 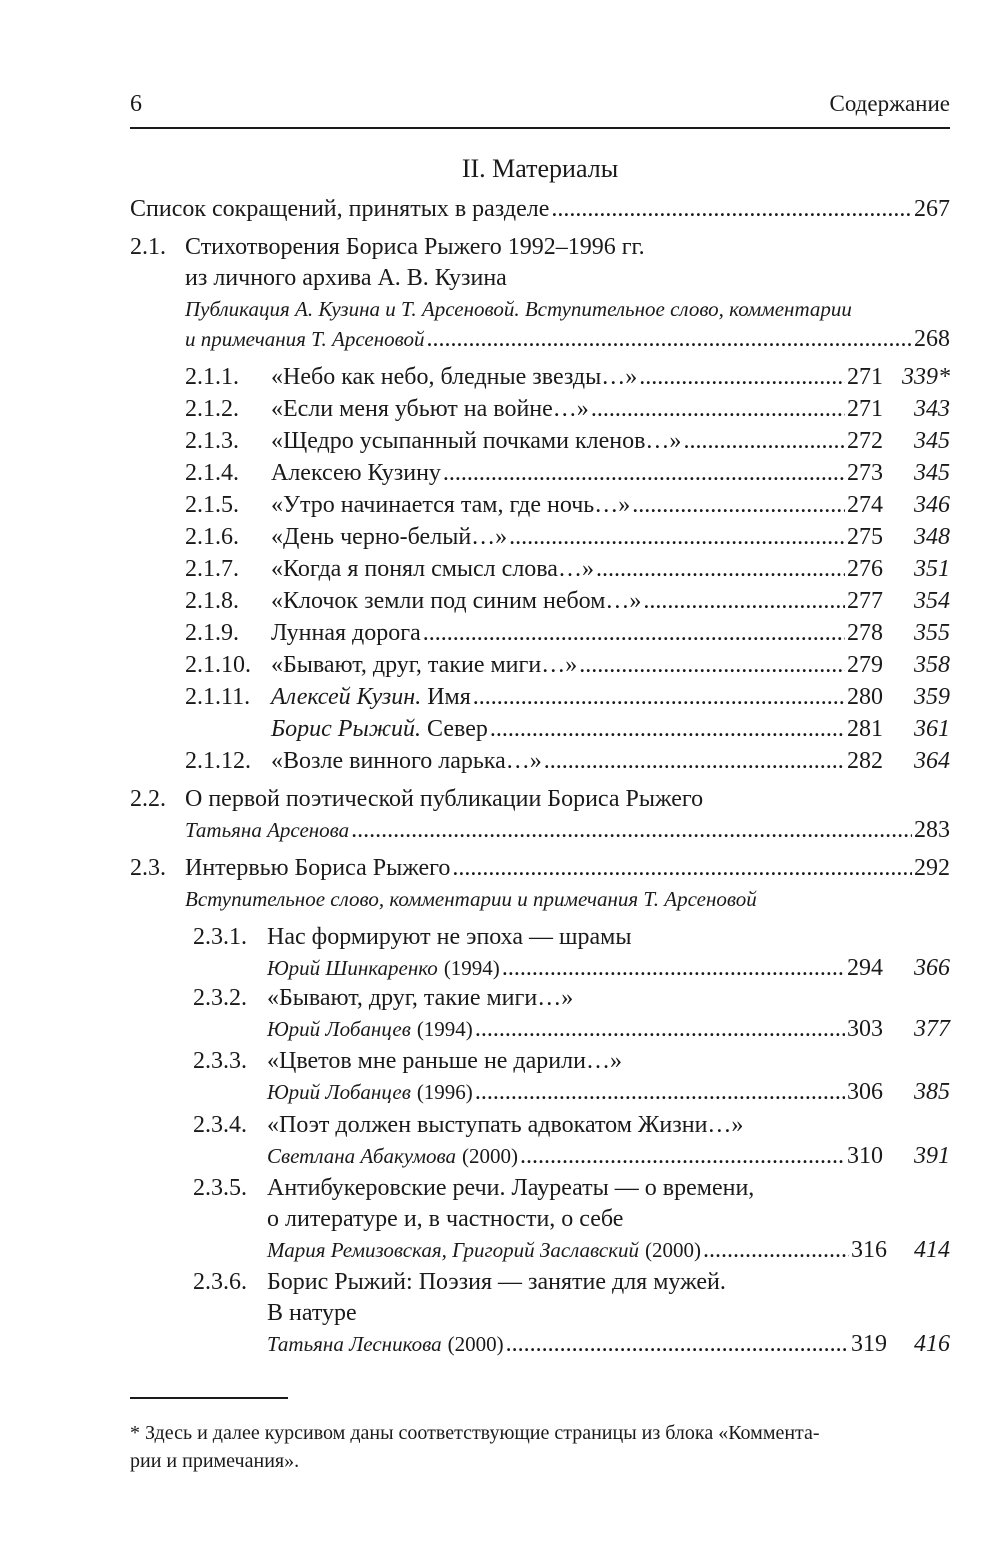 What do you see at coordinates (215, 1461) in the screenshot?
I see `footnote-line: рии и примечания».` at bounding box center [215, 1461].